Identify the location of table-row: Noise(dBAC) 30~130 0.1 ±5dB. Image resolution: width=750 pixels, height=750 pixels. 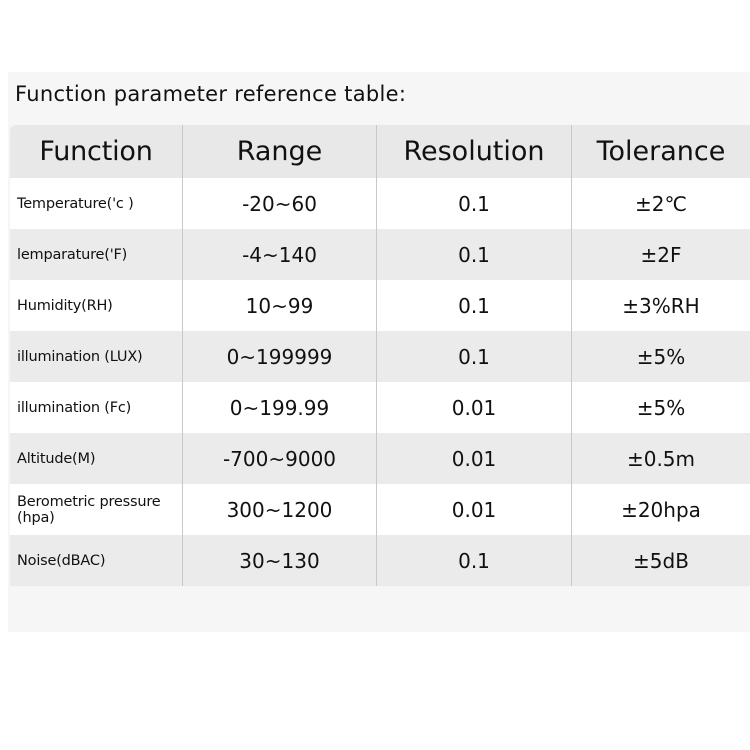
(380, 560).